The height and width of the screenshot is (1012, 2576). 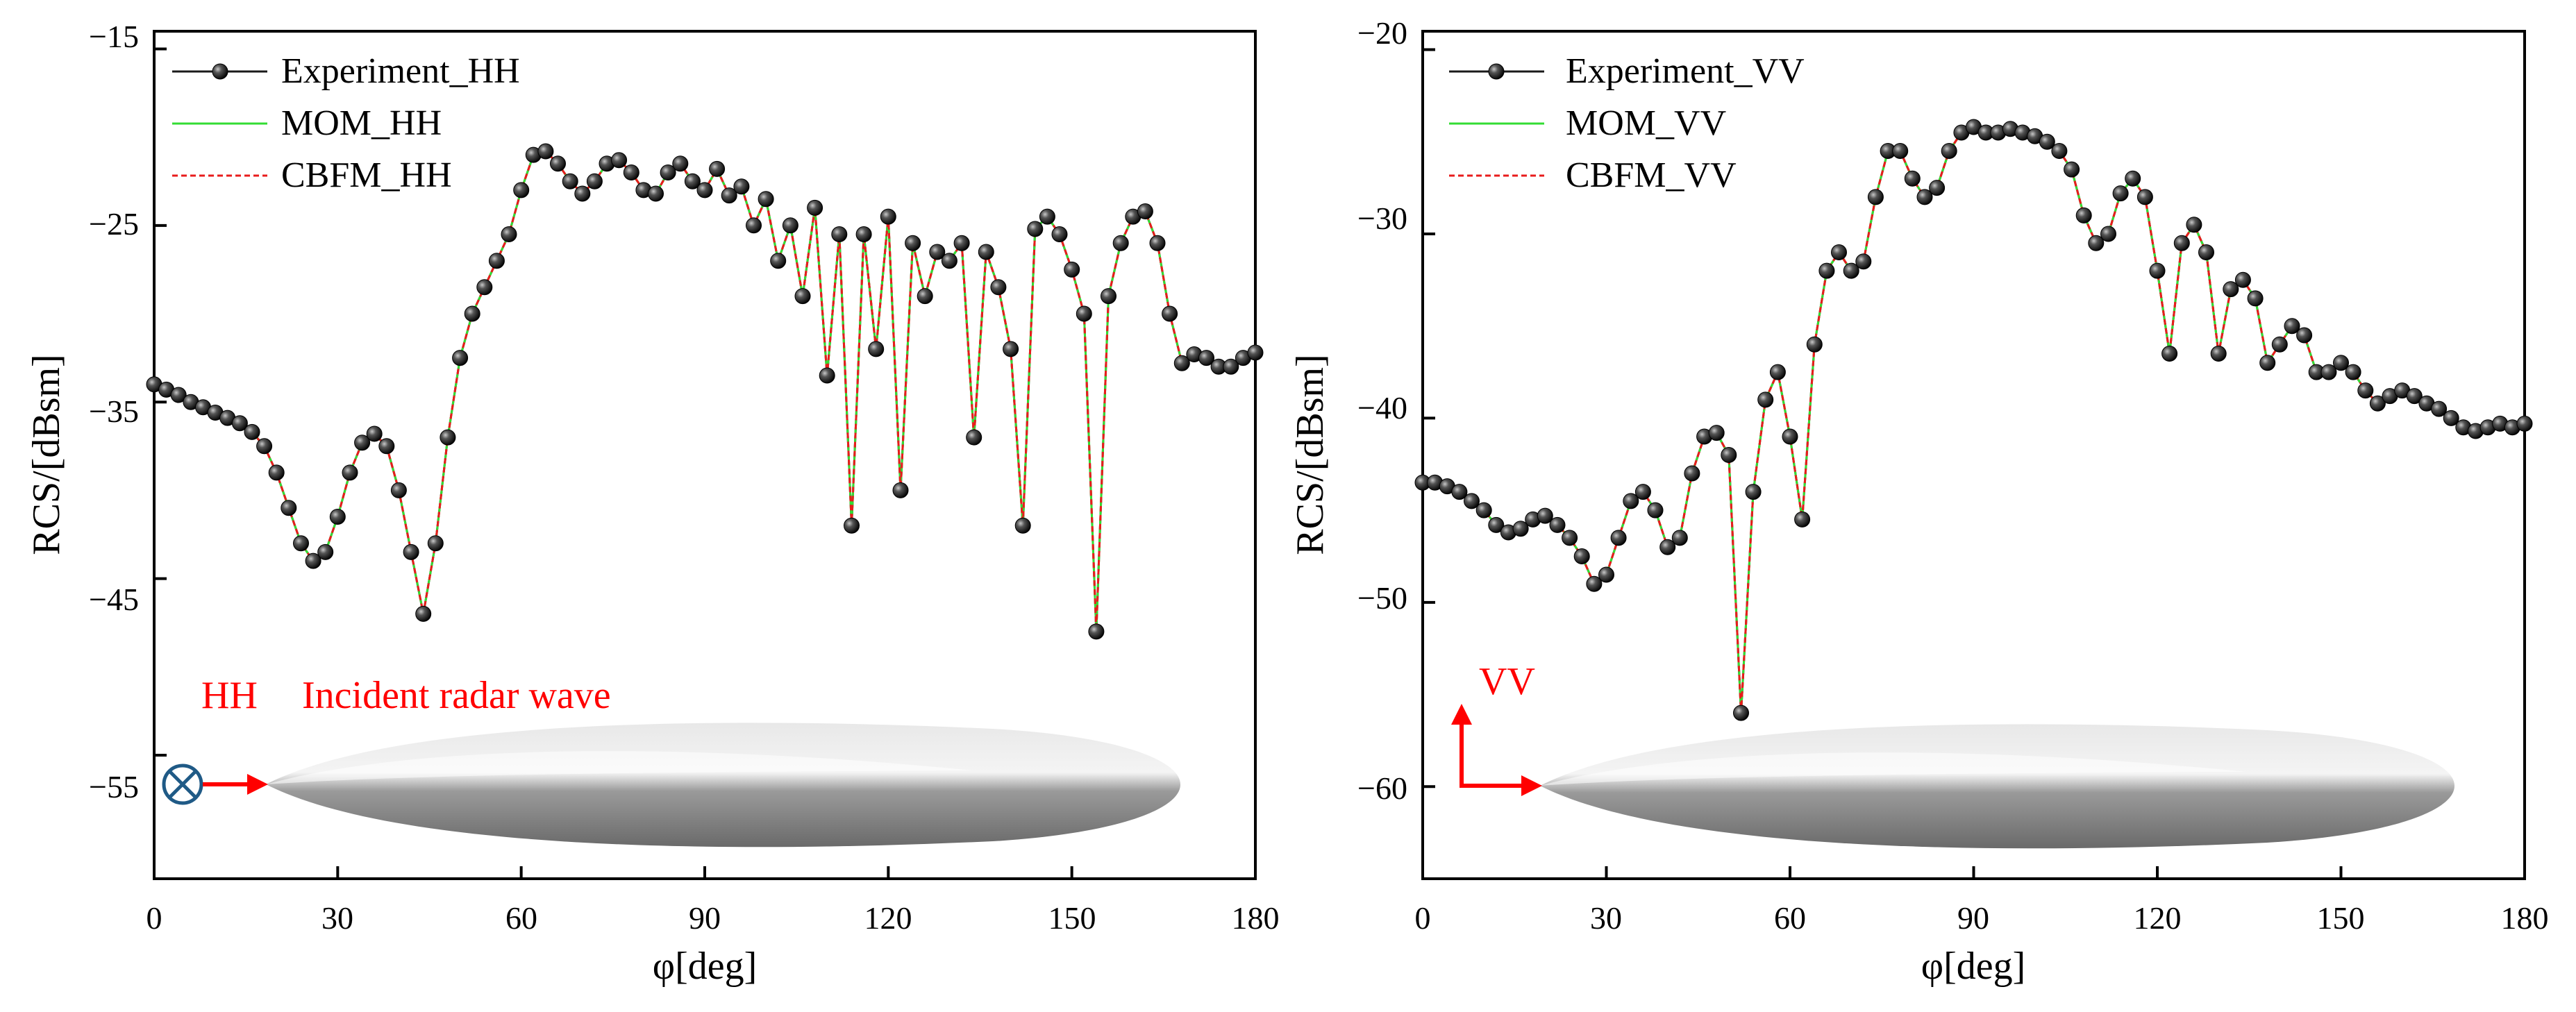 I want to click on hh-polarization-label: HH, so click(x=229, y=695).